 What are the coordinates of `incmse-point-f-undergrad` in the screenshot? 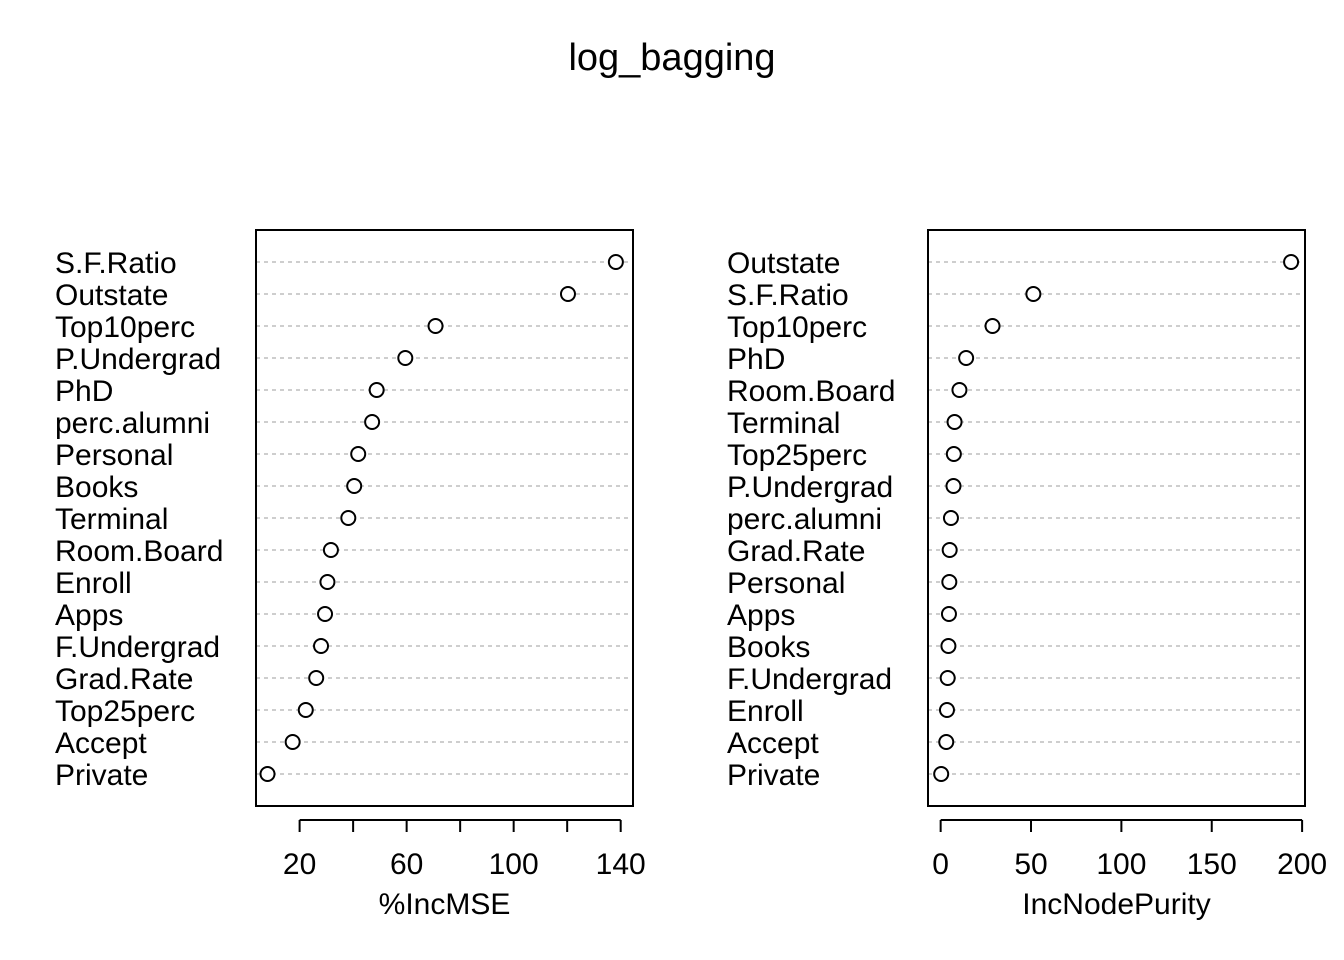 It's located at (321, 646).